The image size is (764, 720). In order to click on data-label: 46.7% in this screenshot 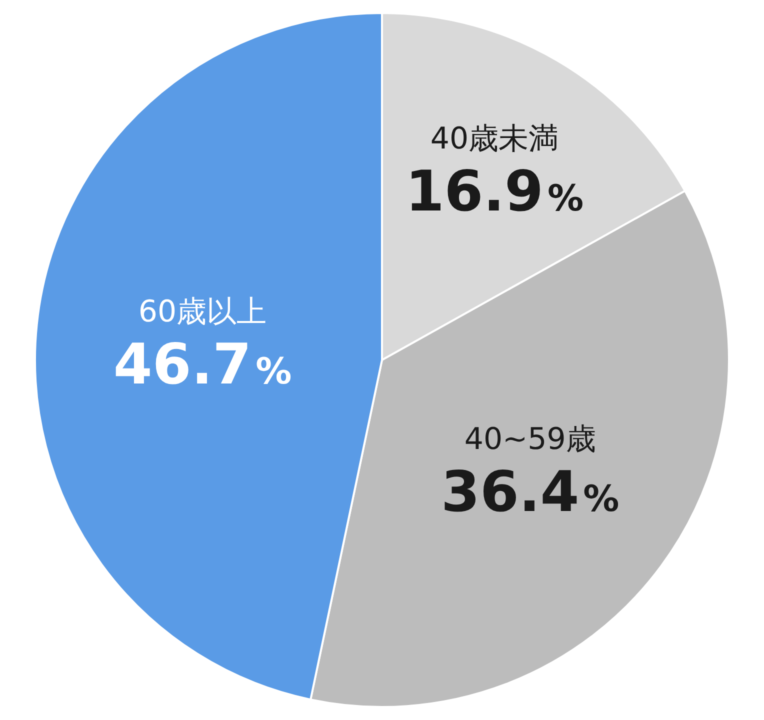, I will do `click(202, 365)`.